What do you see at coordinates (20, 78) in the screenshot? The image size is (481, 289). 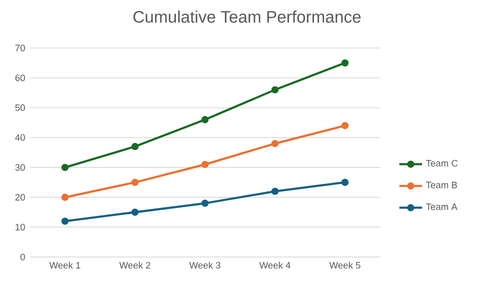 I see `y-tick-label: 60` at bounding box center [20, 78].